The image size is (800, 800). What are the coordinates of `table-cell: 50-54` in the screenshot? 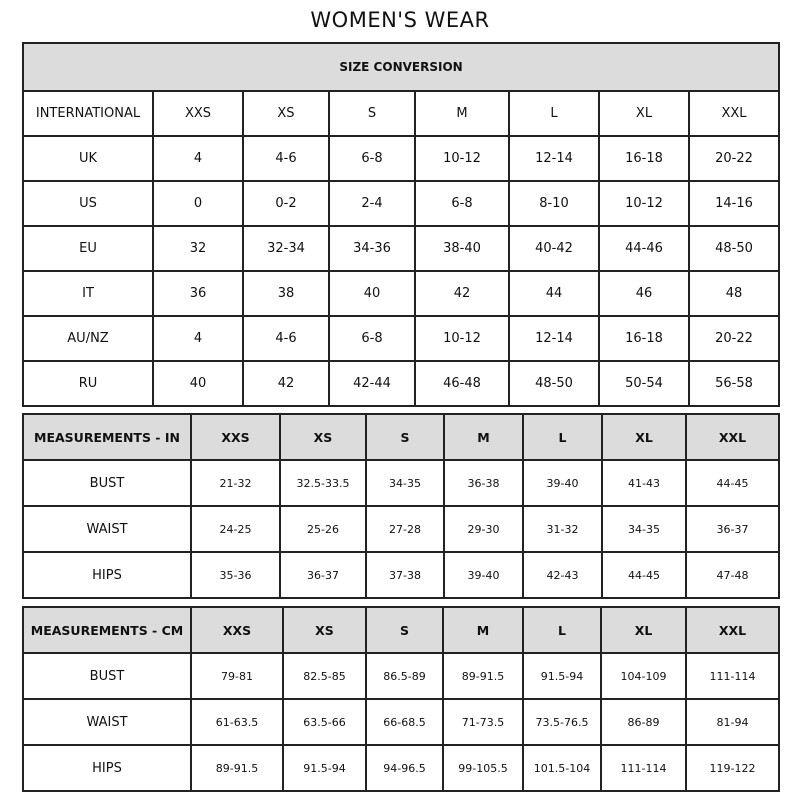 It's located at (644, 383).